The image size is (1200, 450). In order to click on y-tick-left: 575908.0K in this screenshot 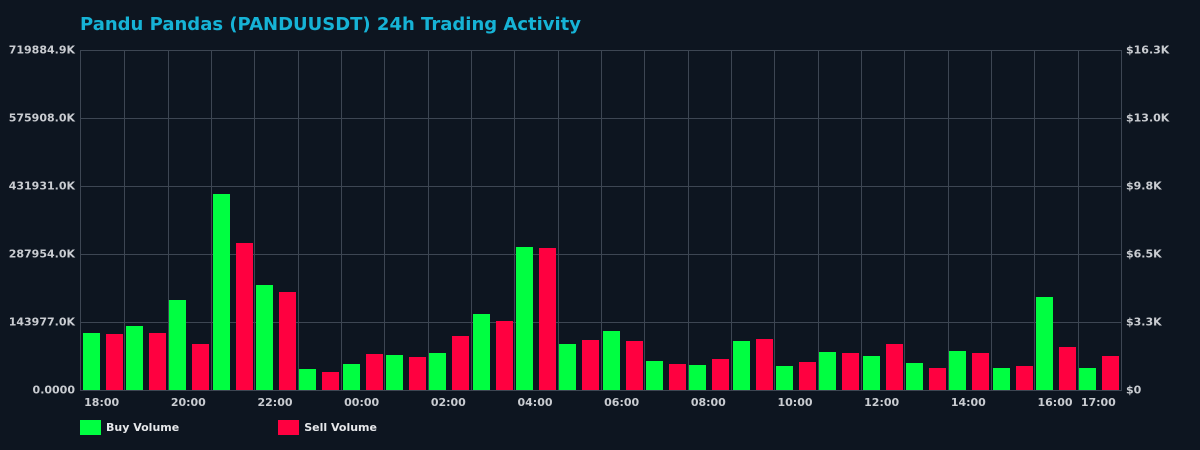, I will do `click(41, 118)`.